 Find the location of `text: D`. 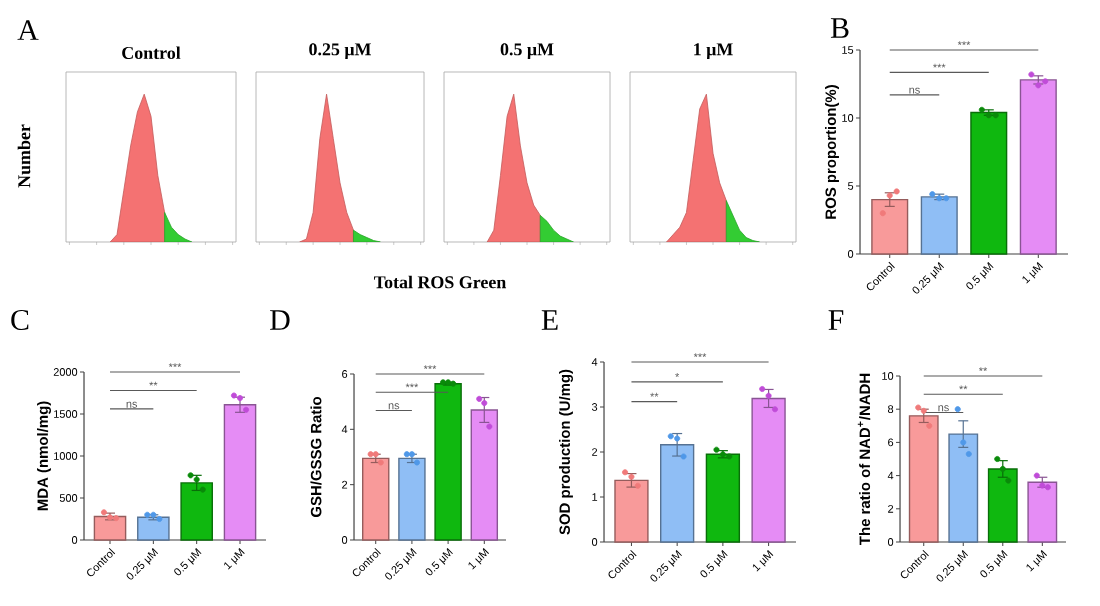

text: D is located at coordinates (280, 320).